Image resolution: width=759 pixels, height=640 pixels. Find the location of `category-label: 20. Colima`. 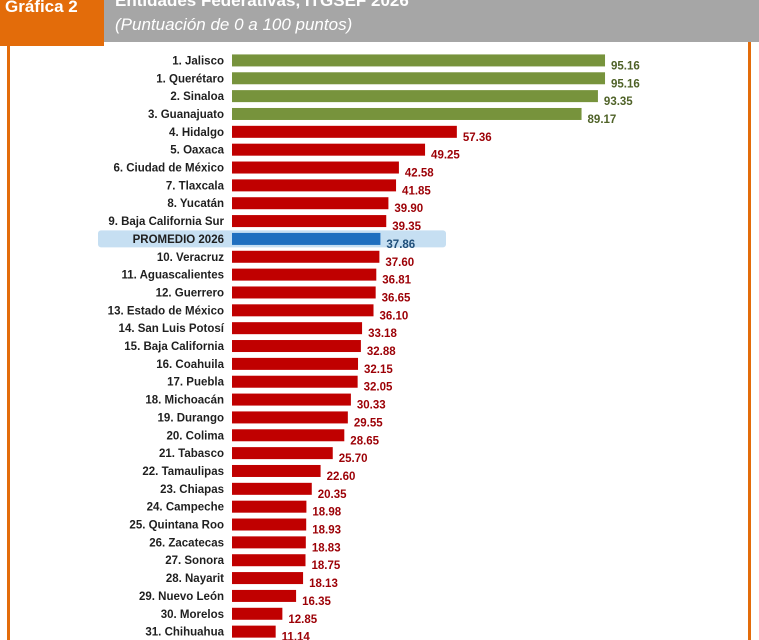

category-label: 20. Colima is located at coordinates (195, 436).